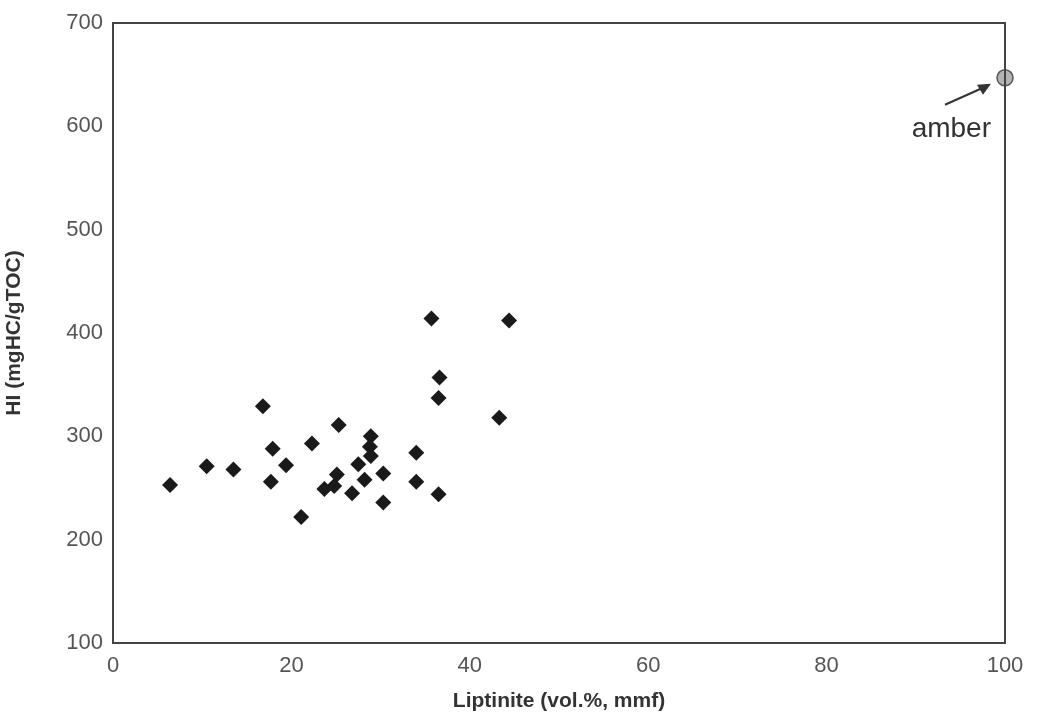 This screenshot has height=716, width=1040. What do you see at coordinates (826, 665) in the screenshot?
I see `x-tick-label: 80` at bounding box center [826, 665].